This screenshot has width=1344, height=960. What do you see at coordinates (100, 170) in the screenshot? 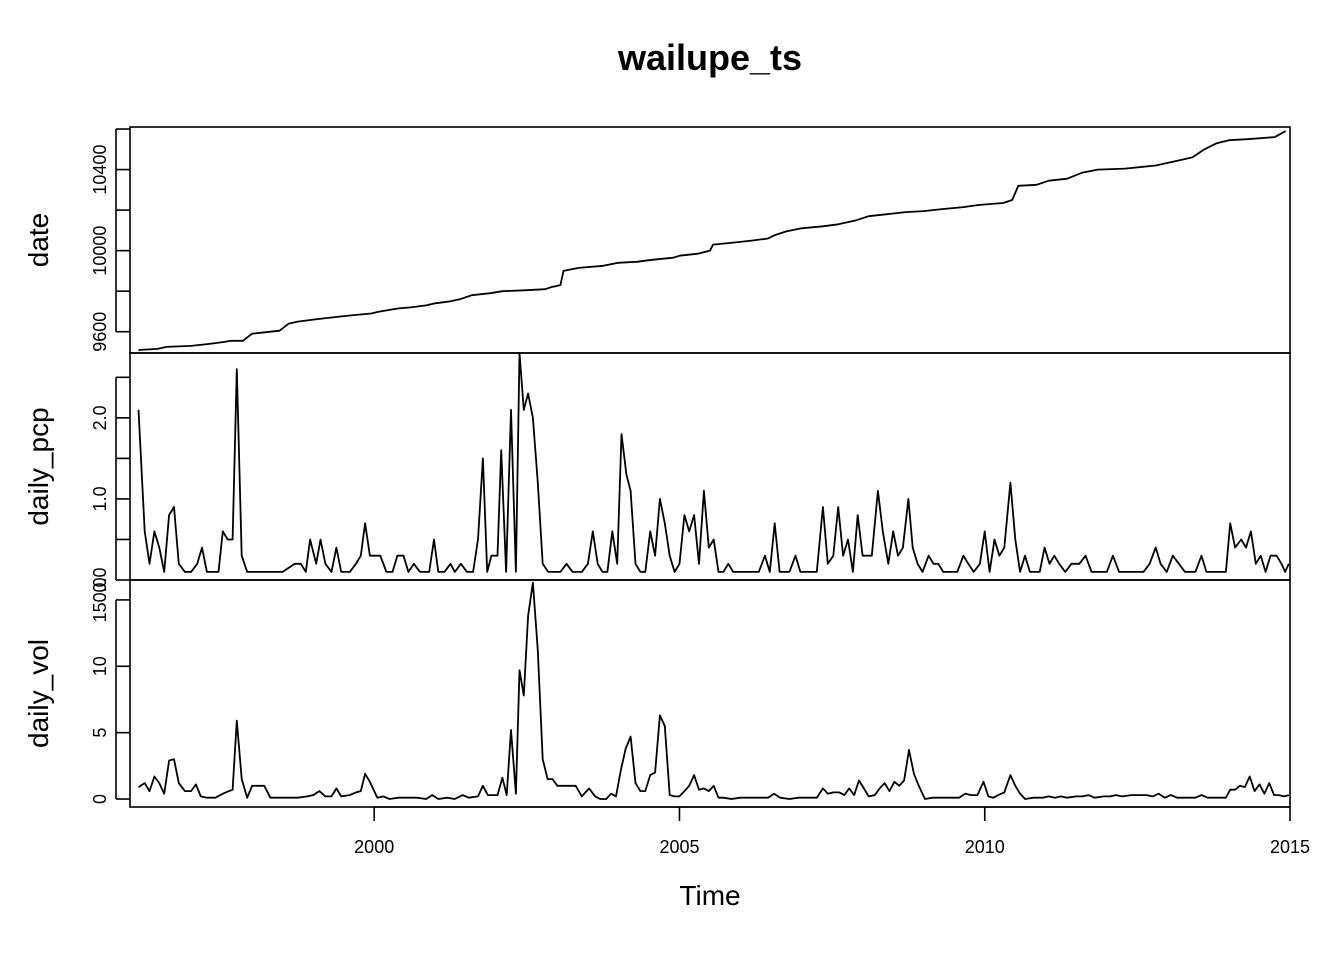
I see `y-tick-label: 10400` at bounding box center [100, 170].